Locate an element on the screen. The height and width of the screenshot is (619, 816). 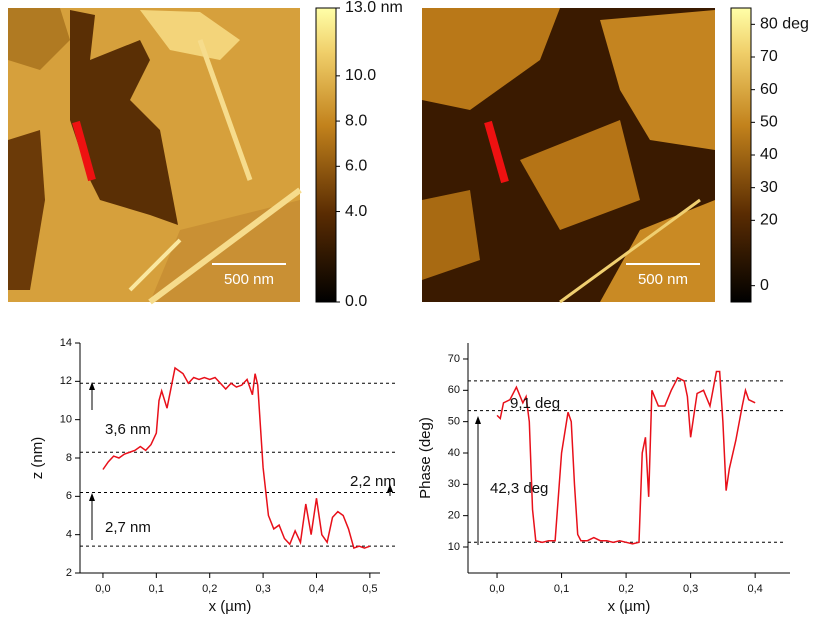
colorbar-tick-label: 40 is located at coordinates (769, 154).